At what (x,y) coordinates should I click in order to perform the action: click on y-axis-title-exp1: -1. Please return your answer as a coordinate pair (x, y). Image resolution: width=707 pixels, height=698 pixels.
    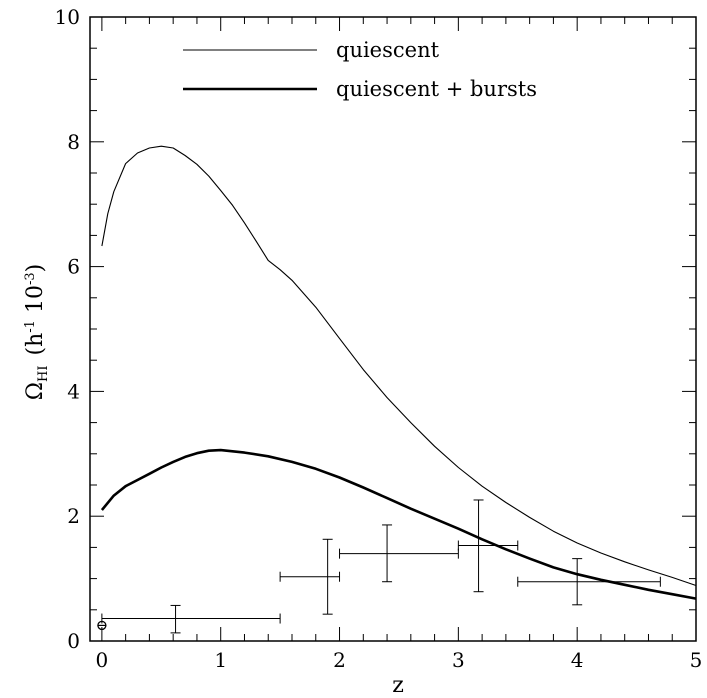
    Looking at the image, I should click on (30, 326).